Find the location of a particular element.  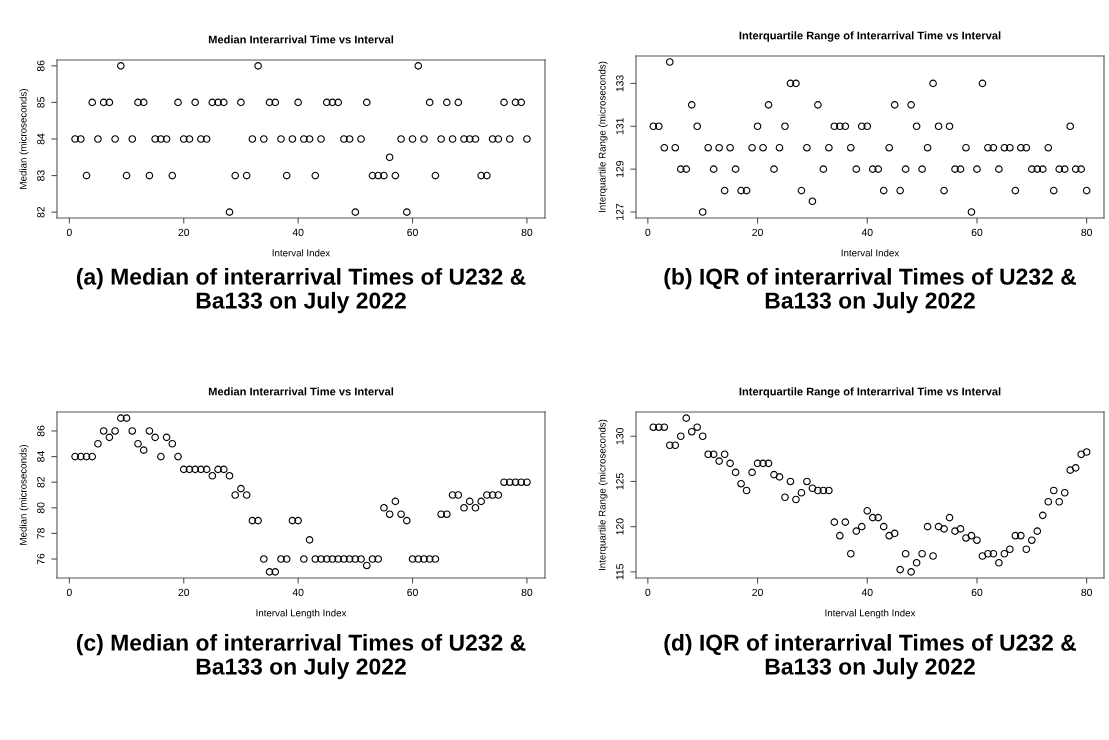

y-tick-label: 129 is located at coordinates (620, 169).